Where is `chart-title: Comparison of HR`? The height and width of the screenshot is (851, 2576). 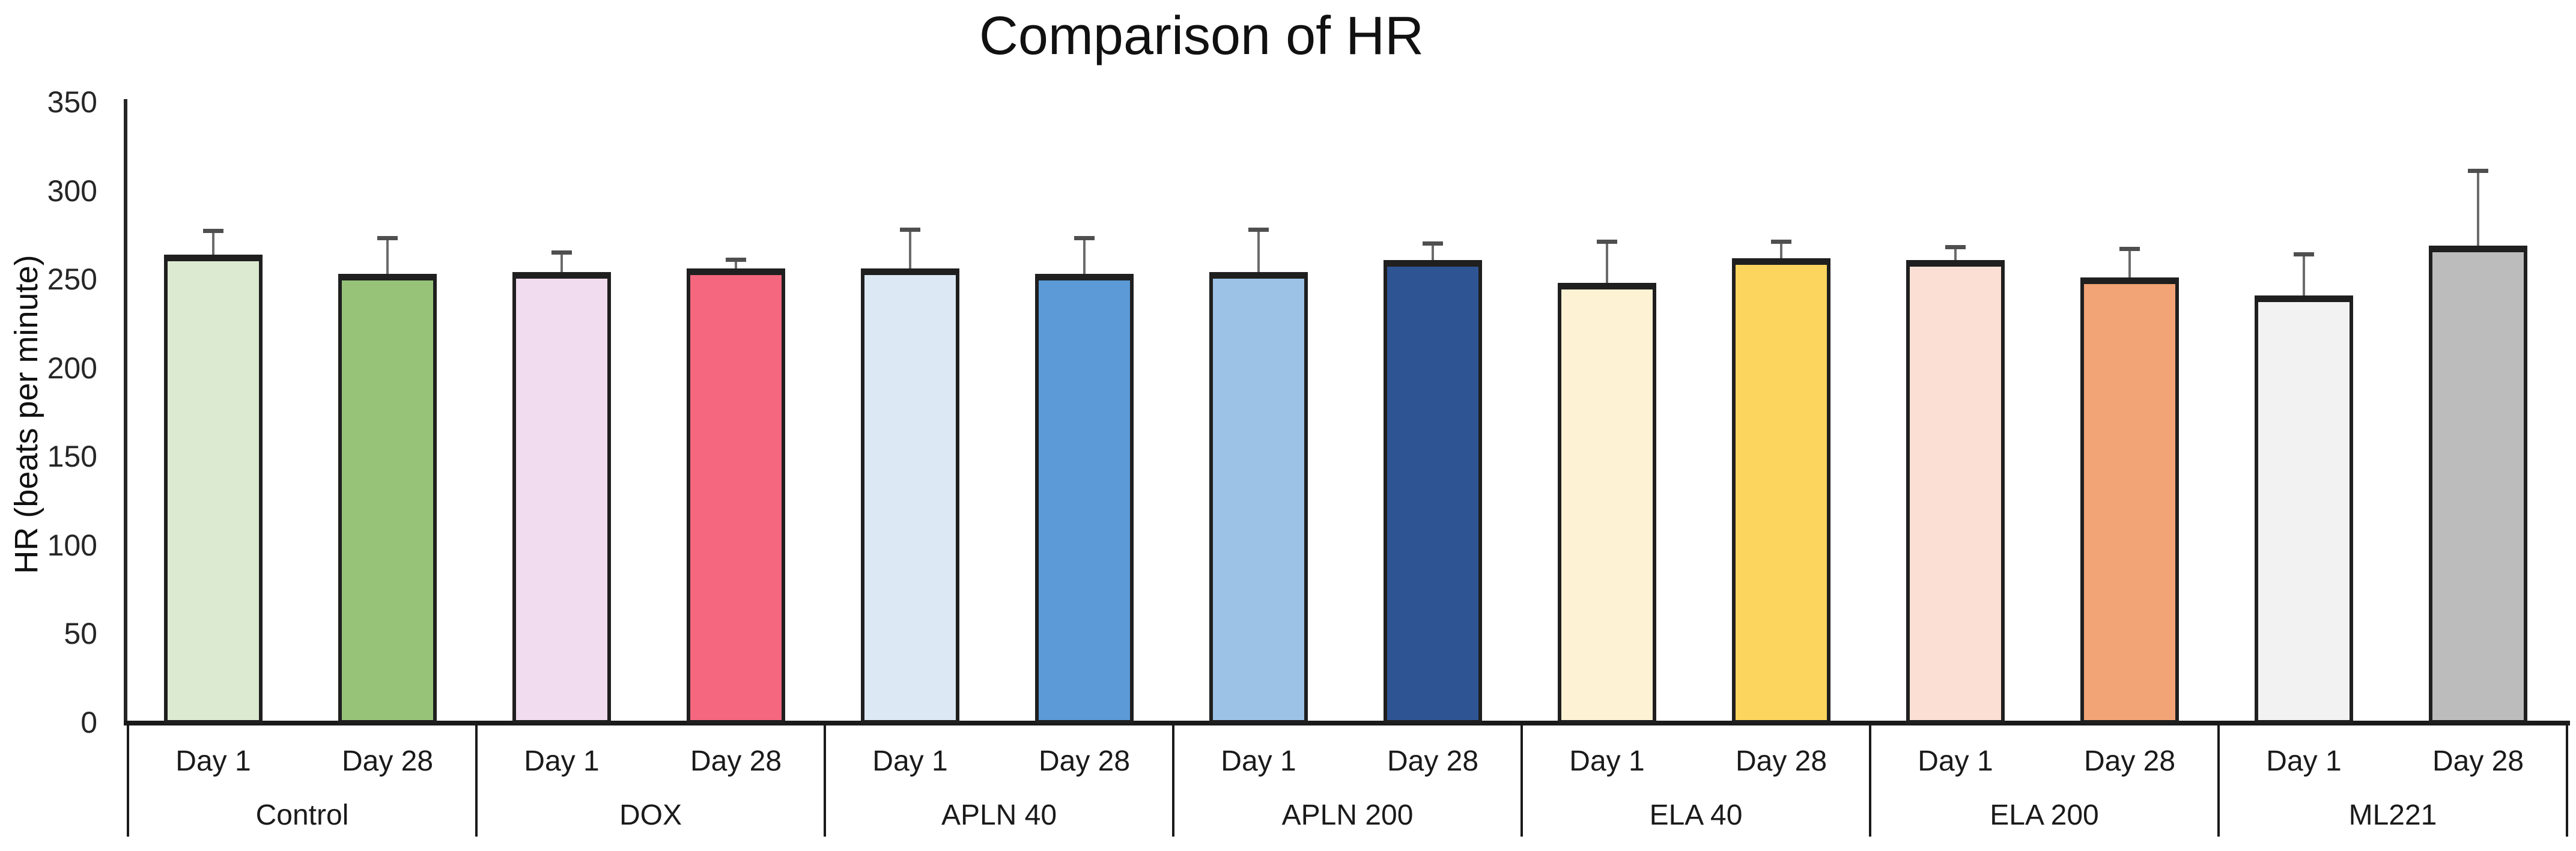 chart-title: Comparison of HR is located at coordinates (1202, 36).